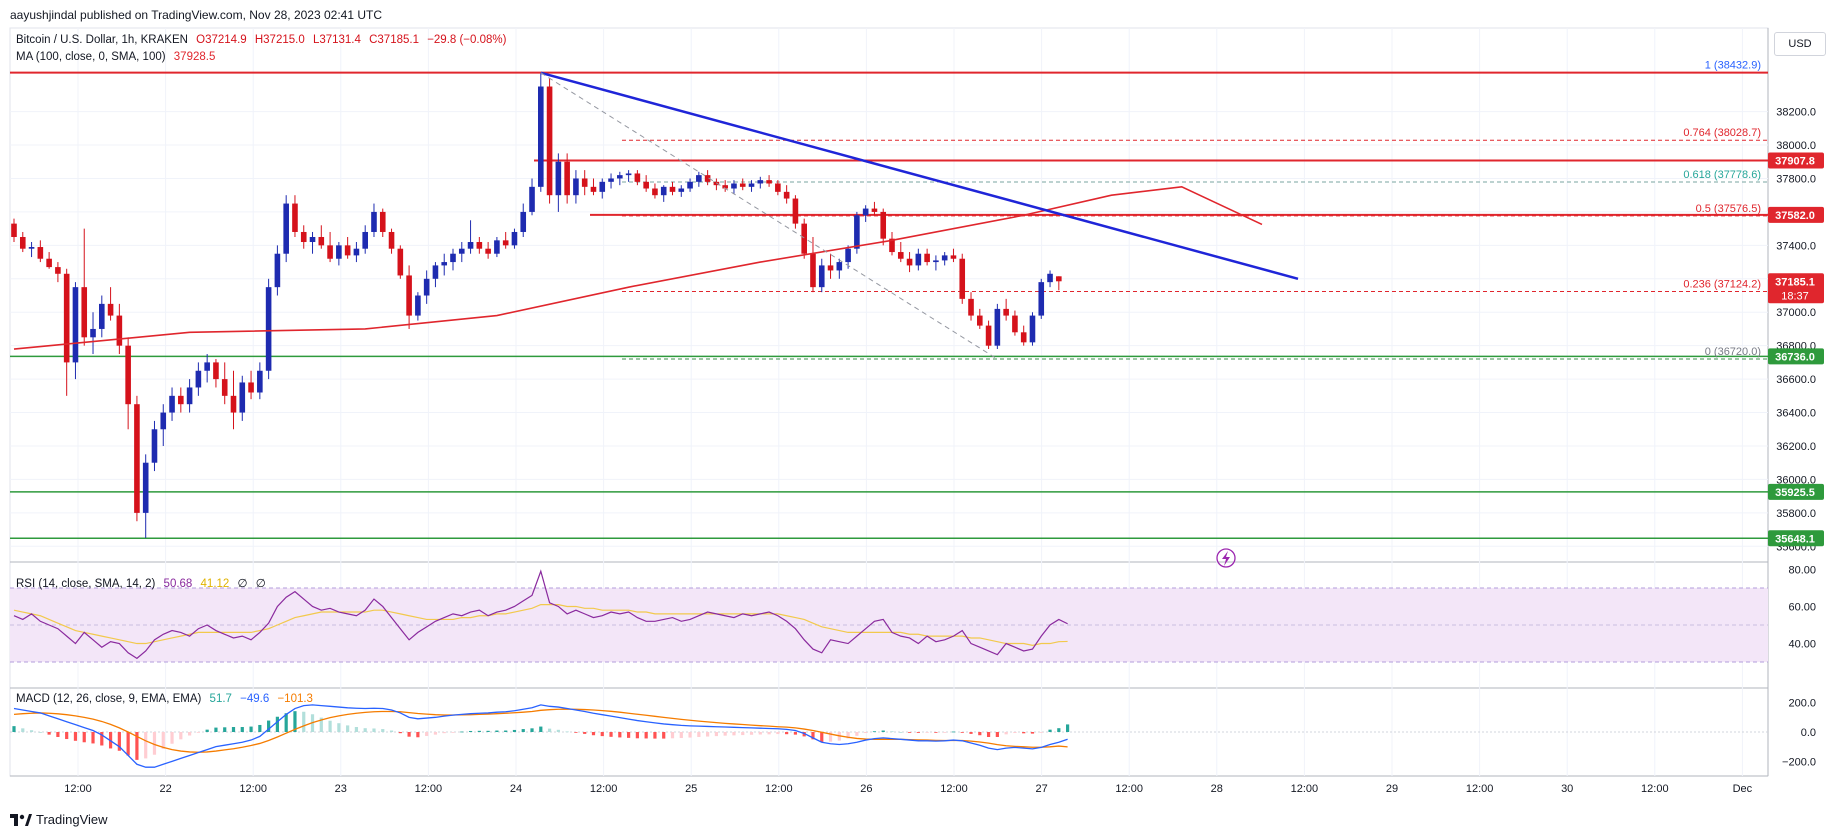 The width and height of the screenshot is (1835, 839). Describe the element at coordinates (889, 736) in the screenshot. I see `macd-panel` at that location.